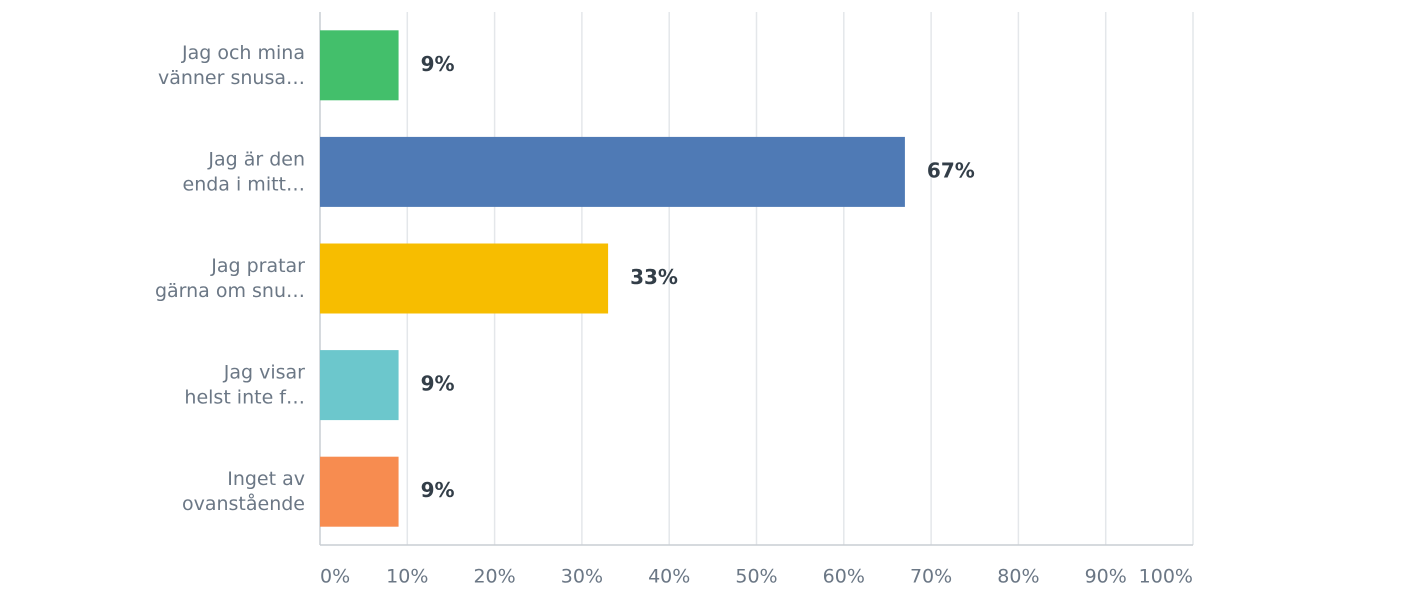 The width and height of the screenshot is (1420, 600). What do you see at coordinates (243, 491) in the screenshot?
I see `y-tick-label: Inget av ovanstående` at bounding box center [243, 491].